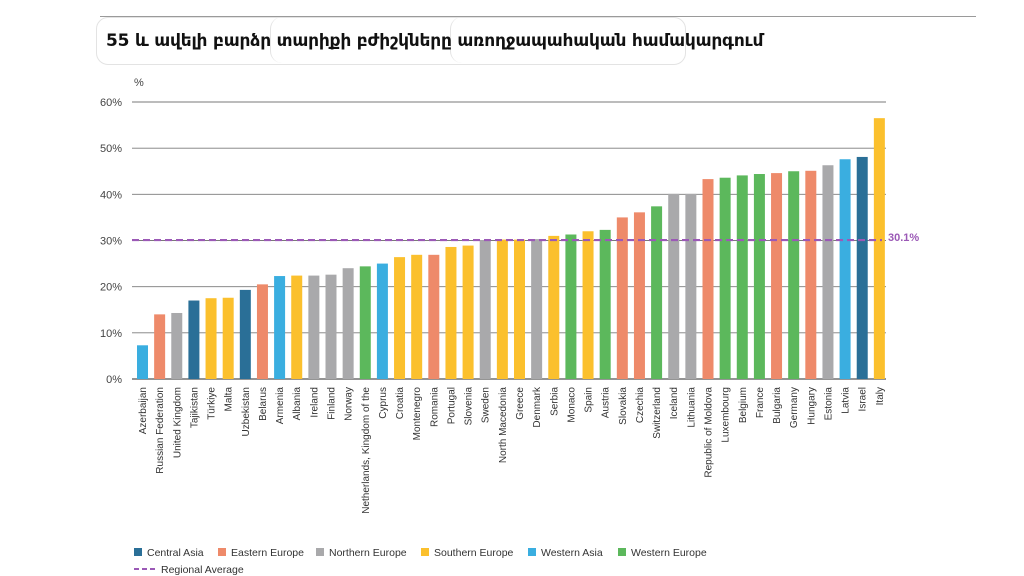 Image resolution: width=1024 pixels, height=576 pixels. What do you see at coordinates (880, 396) in the screenshot?
I see `x-category-label: Italy` at bounding box center [880, 396].